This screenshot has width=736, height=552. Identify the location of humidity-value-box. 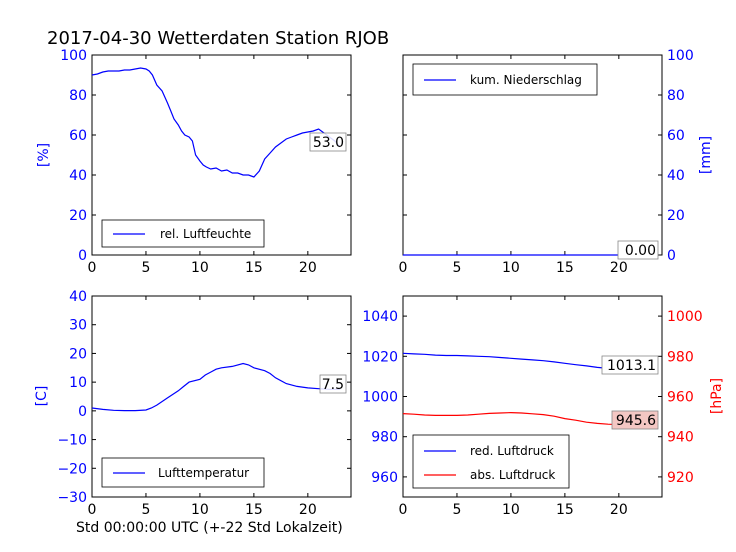
(328, 142).